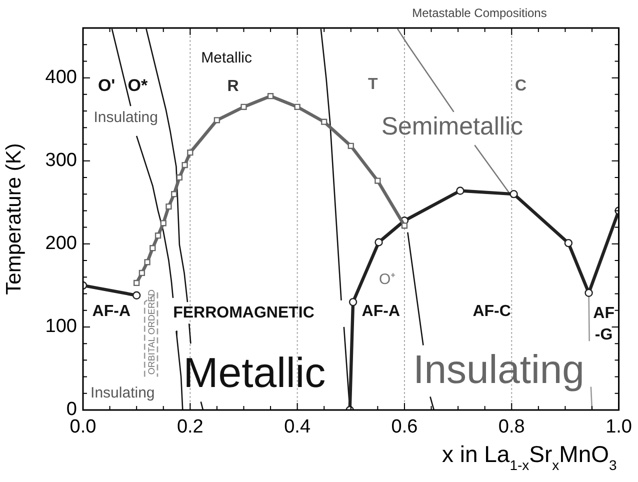 The height and width of the screenshot is (482, 638). Describe the element at coordinates (61, 77) in the screenshot. I see `y-tick-label: 400` at that location.